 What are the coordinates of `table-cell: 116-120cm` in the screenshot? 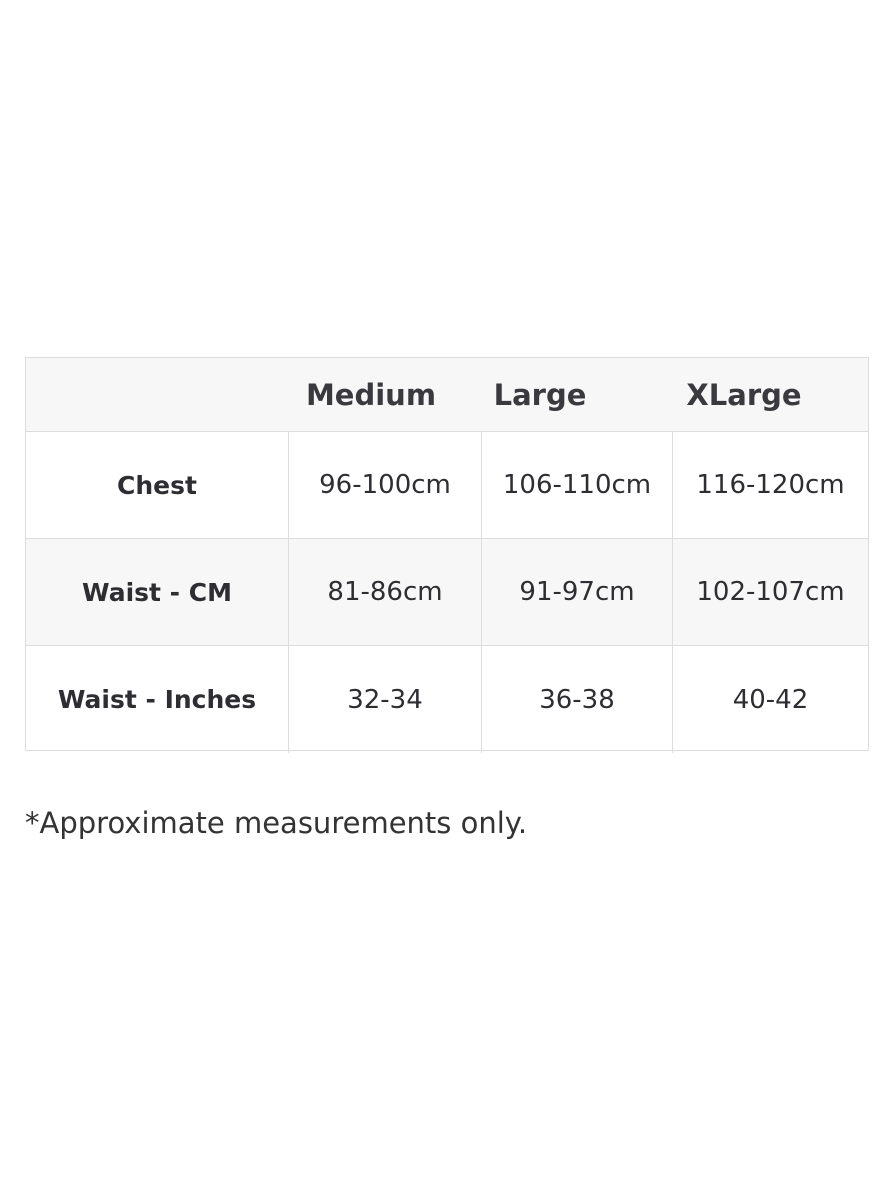 It's located at (770, 485).